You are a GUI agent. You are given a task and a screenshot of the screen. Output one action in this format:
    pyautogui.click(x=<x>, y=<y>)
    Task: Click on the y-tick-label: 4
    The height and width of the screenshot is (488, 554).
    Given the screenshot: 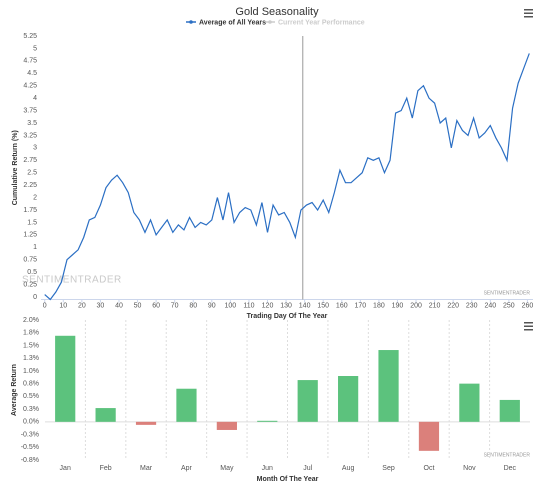 What is the action you would take?
    pyautogui.click(x=35, y=98)
    